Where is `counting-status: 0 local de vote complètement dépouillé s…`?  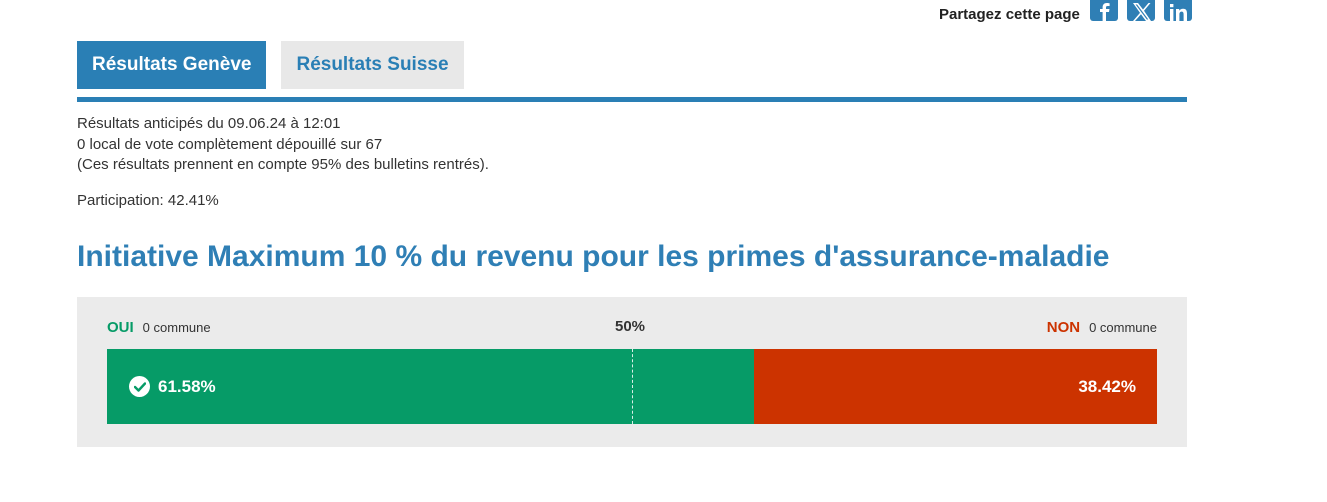
counting-status: 0 local de vote complètement dépouillé s… is located at coordinates (230, 144).